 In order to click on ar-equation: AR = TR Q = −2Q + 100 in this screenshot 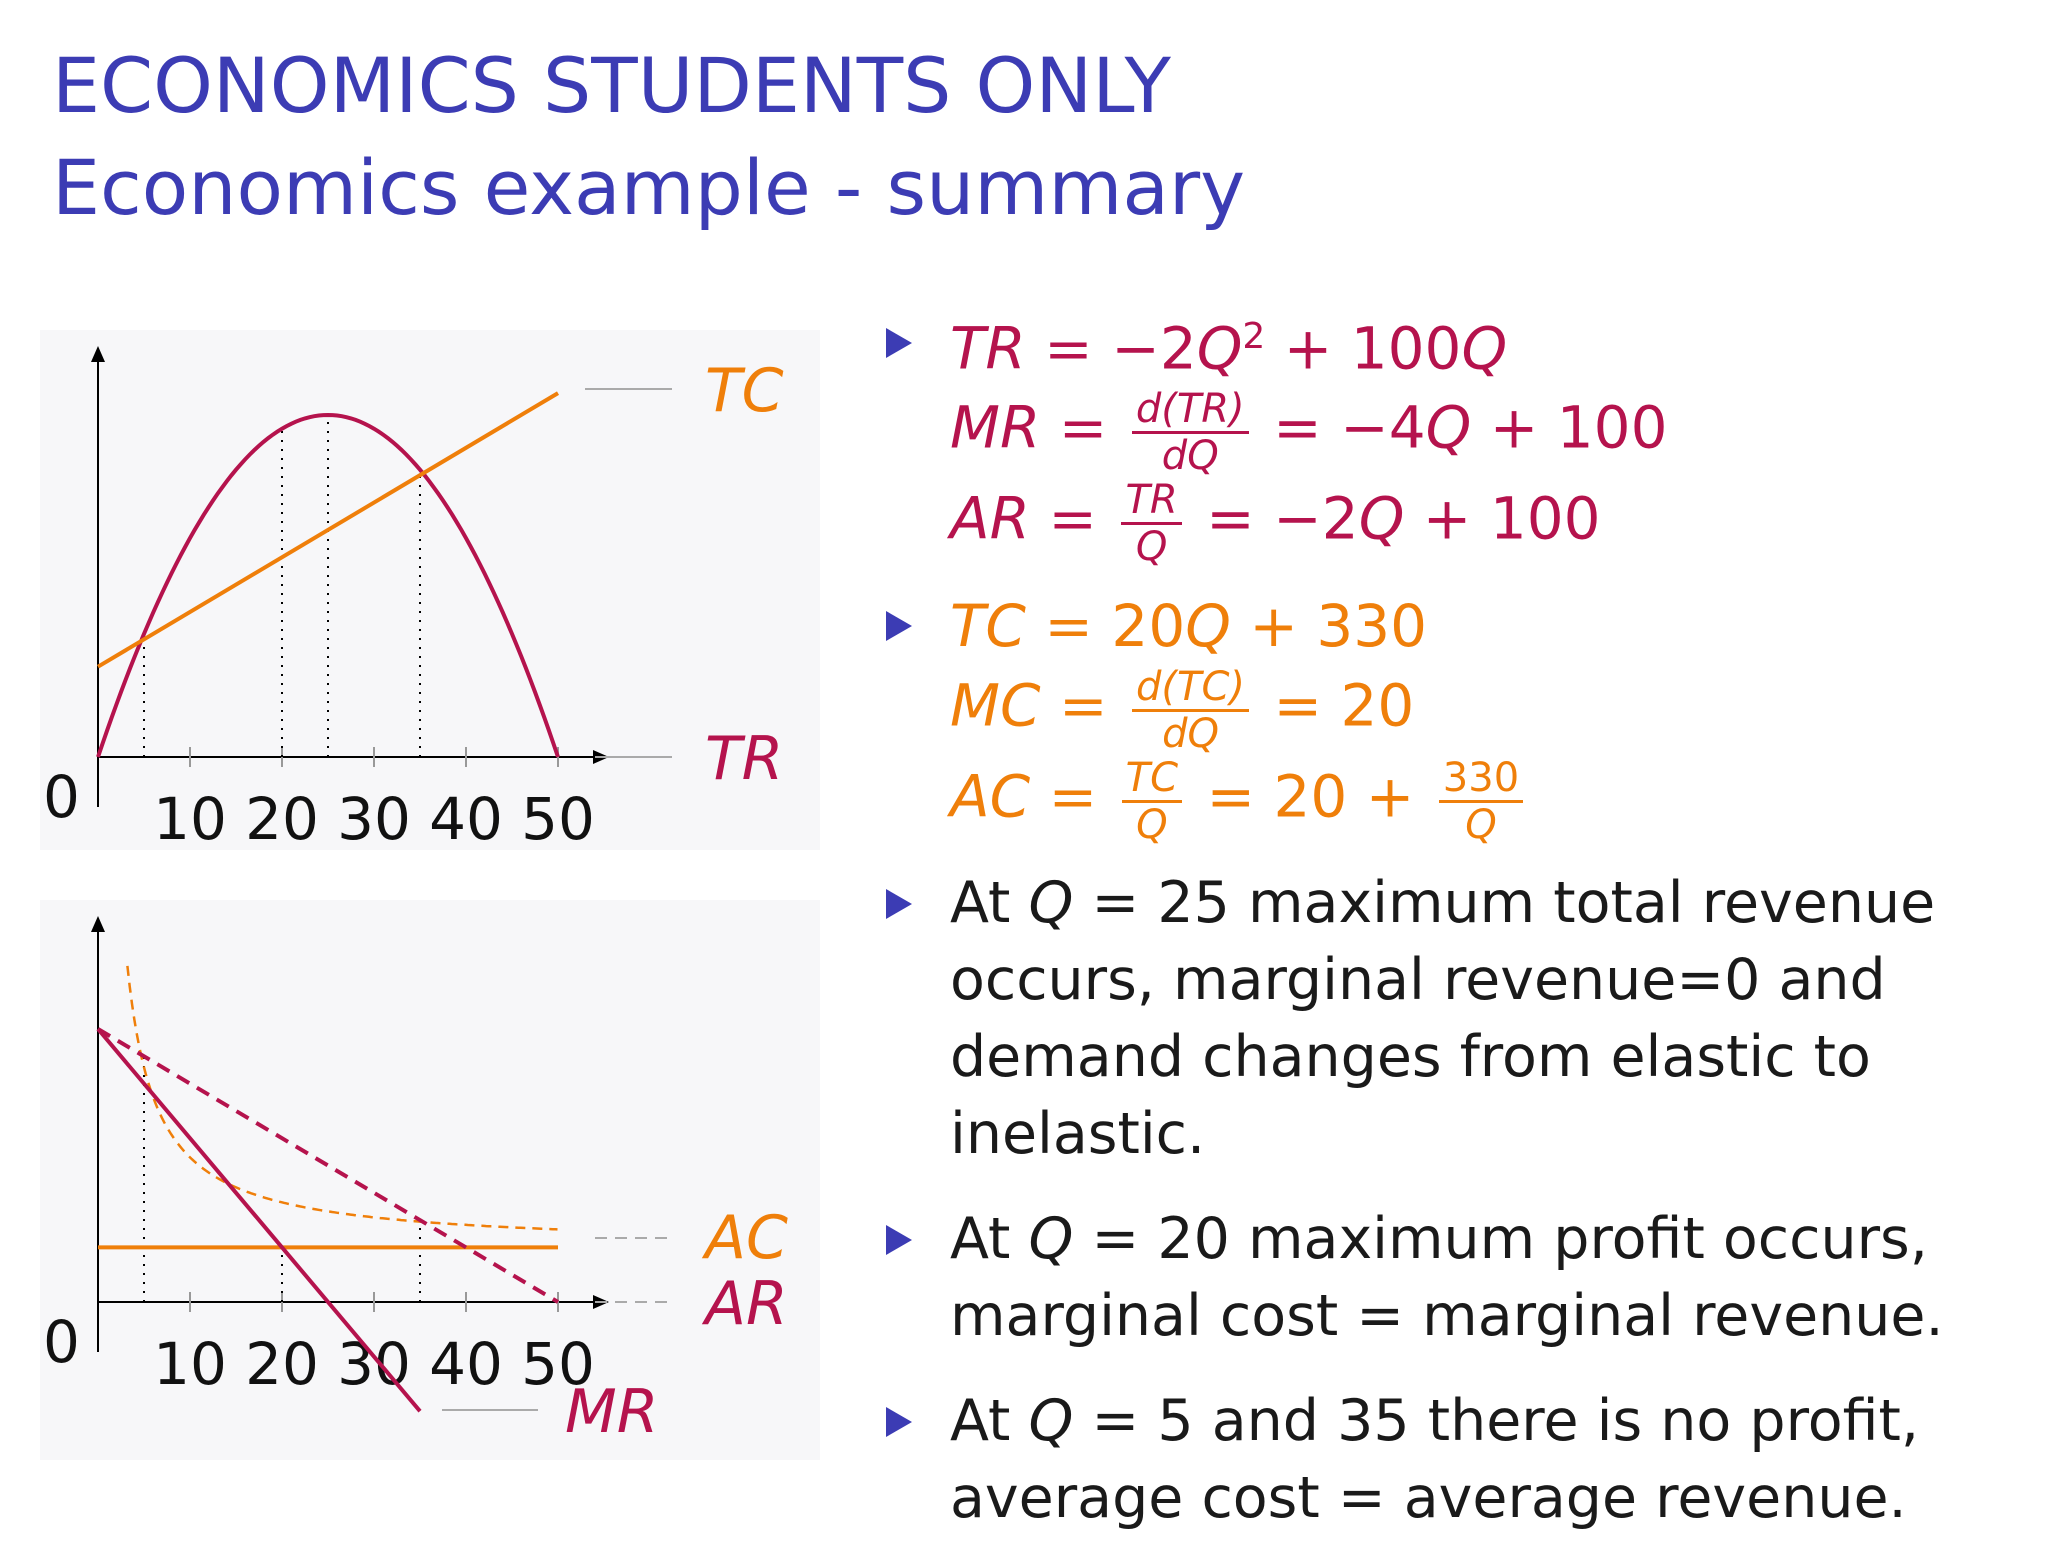, I will do `click(1275, 524)`.